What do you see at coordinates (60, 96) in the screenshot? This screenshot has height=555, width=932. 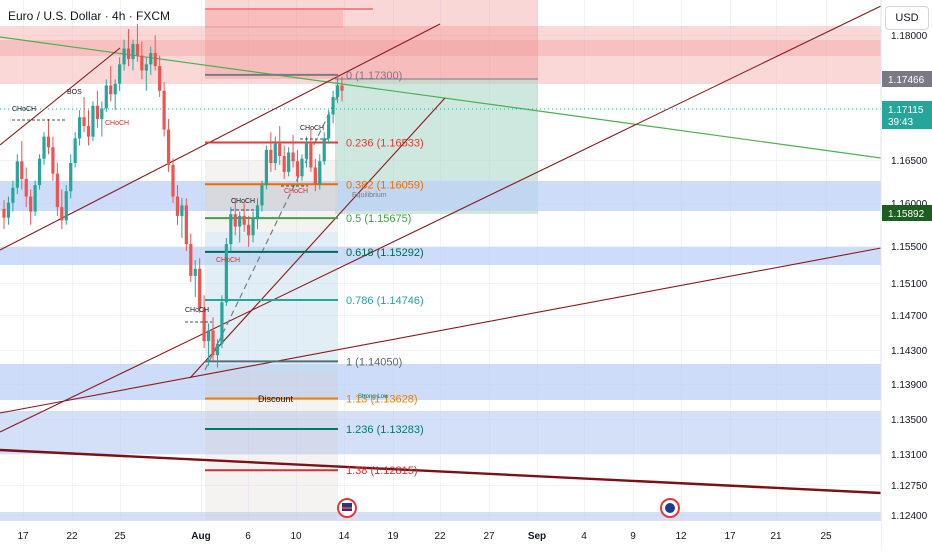 I see `early-channel-line` at bounding box center [60, 96].